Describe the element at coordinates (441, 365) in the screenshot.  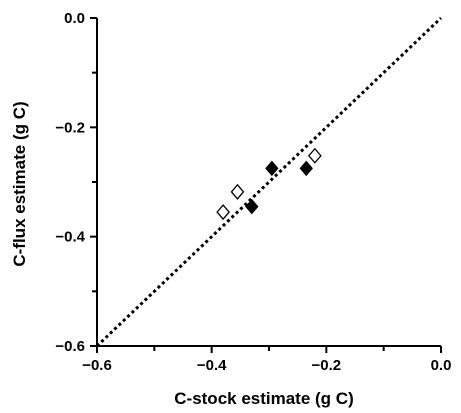
I see `x-tick-label: 0.0` at that location.